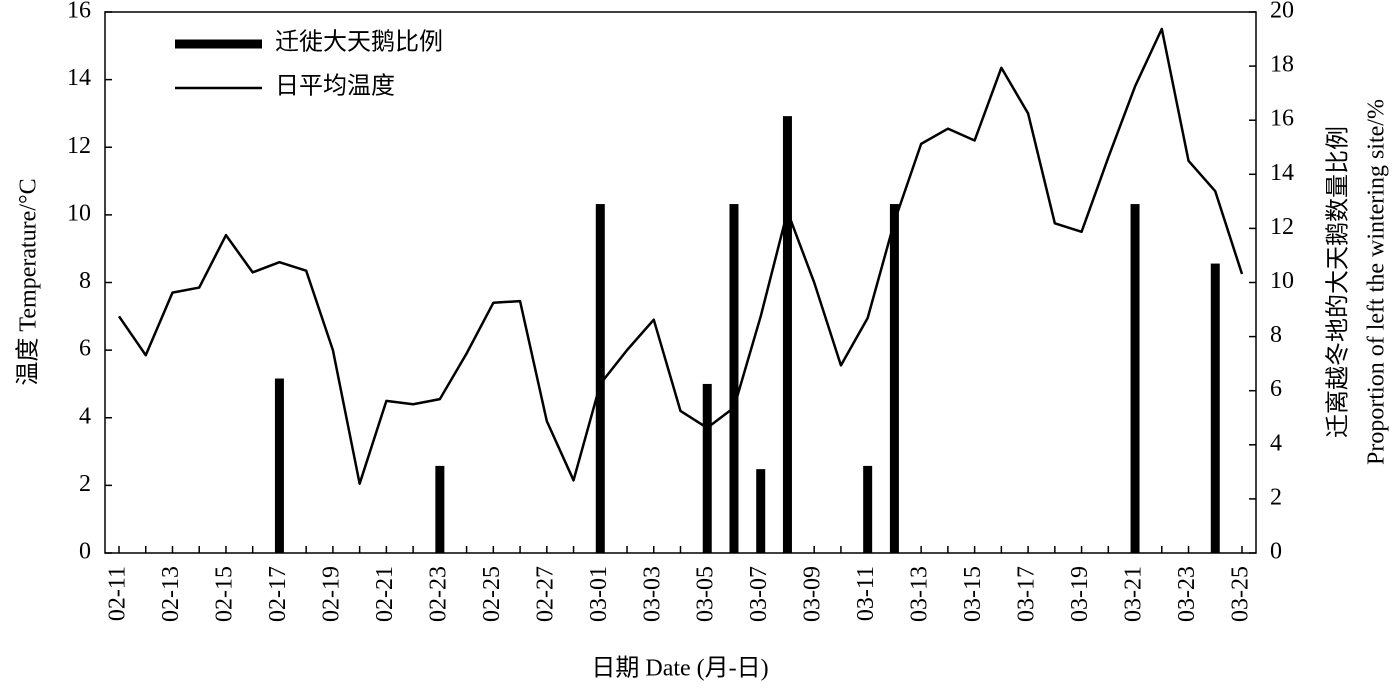  What do you see at coordinates (1377, 282) in the screenshot?
I see `y2-axis-title: Proportion of left the wintering site/%` at bounding box center [1377, 282].